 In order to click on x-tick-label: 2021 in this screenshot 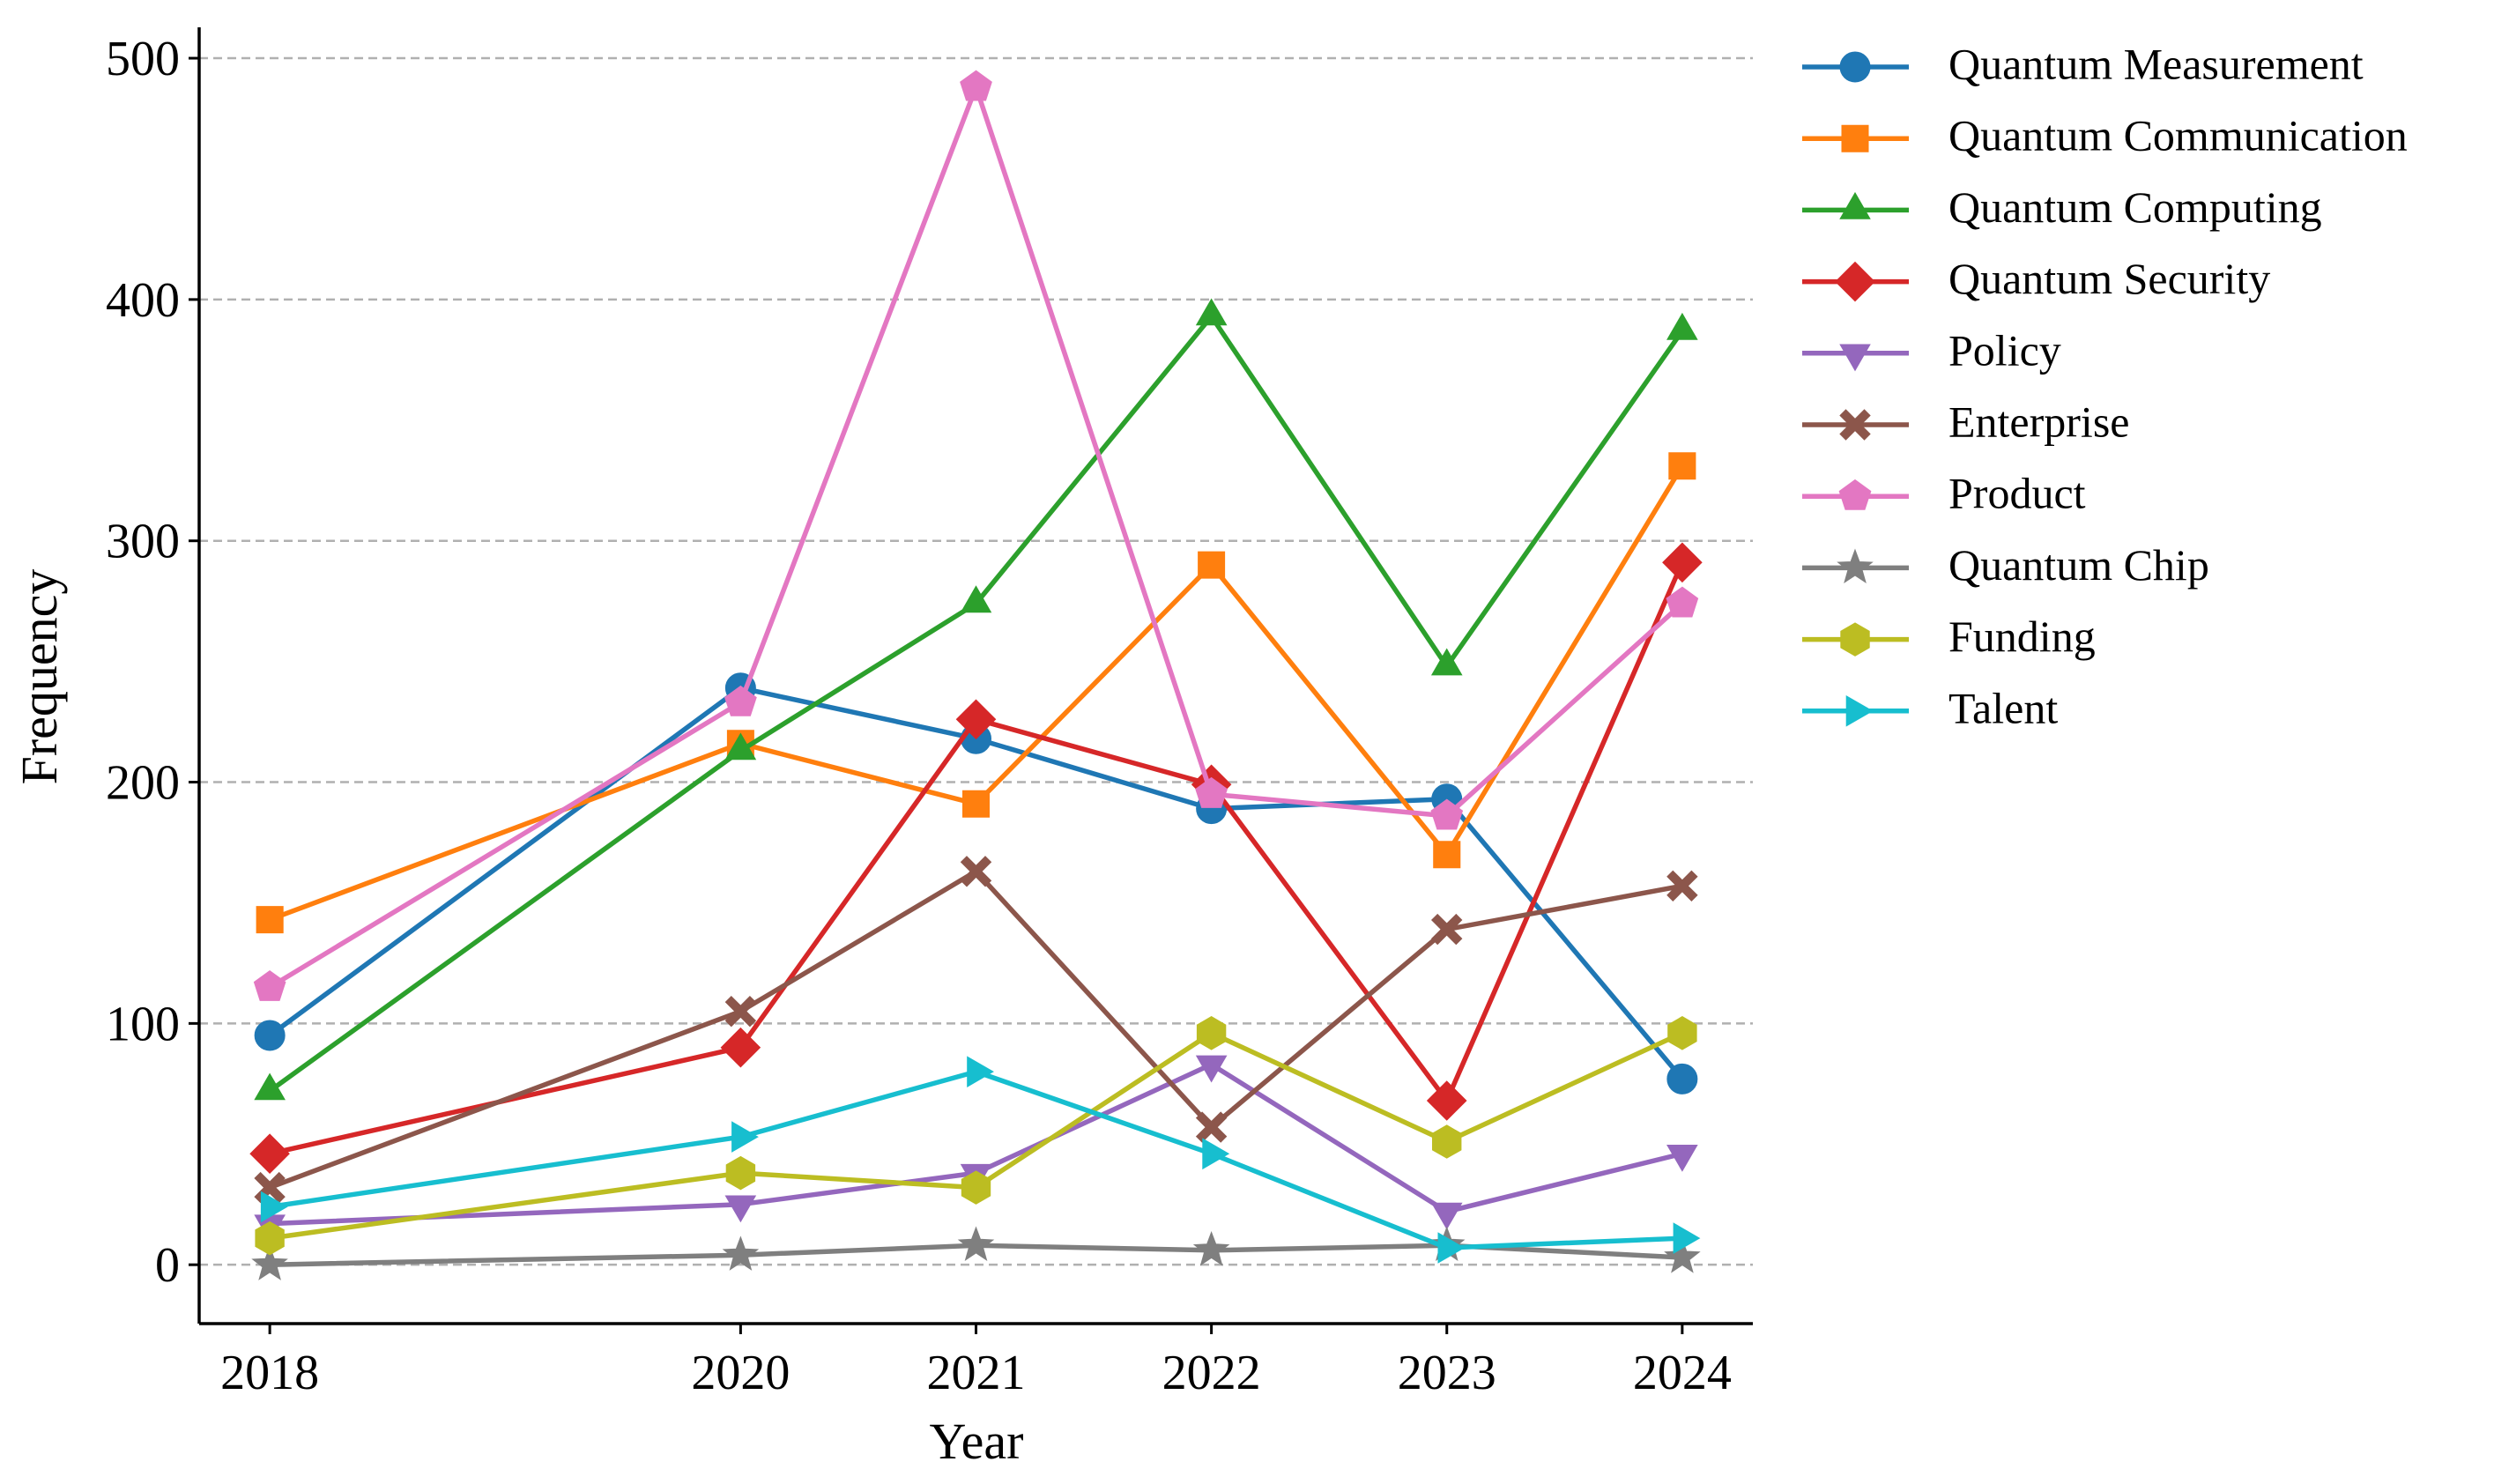, I will do `click(977, 1373)`.